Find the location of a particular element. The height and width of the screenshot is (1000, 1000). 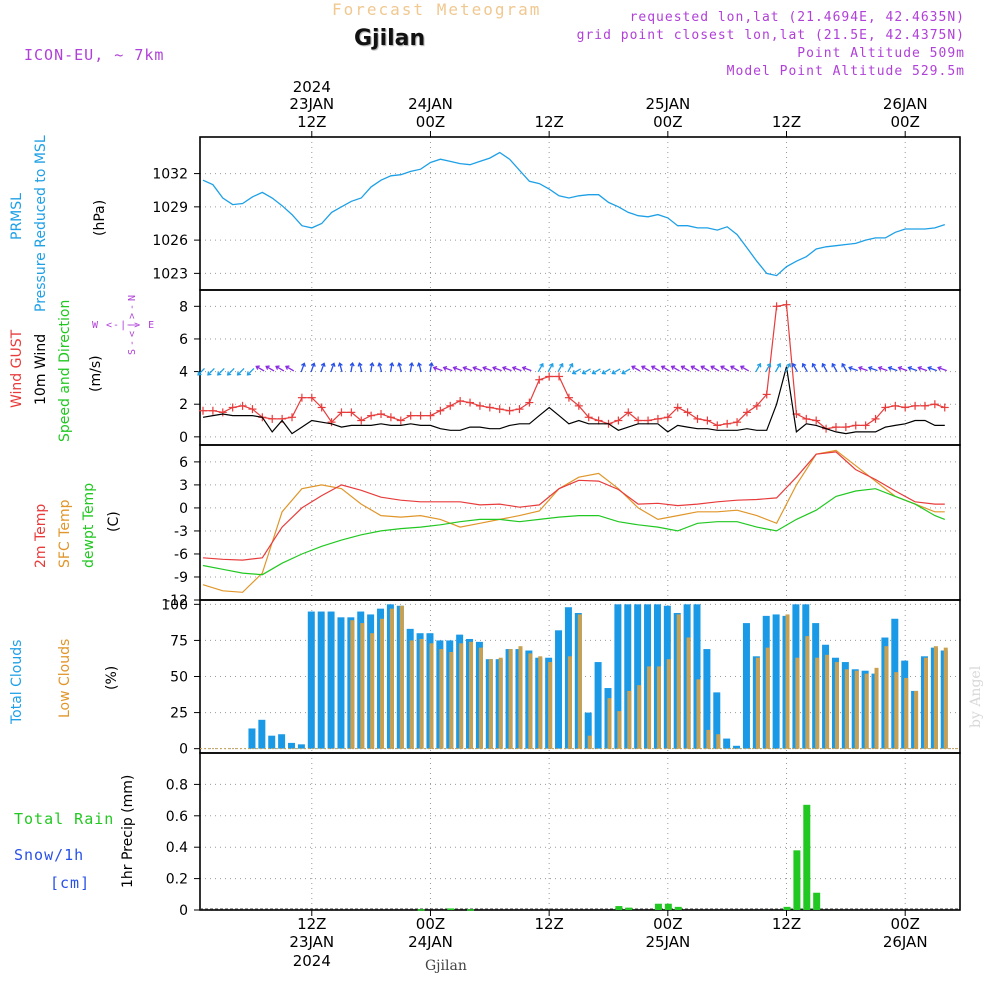

temperature-ytick-label: 3 is located at coordinates (183, 486).